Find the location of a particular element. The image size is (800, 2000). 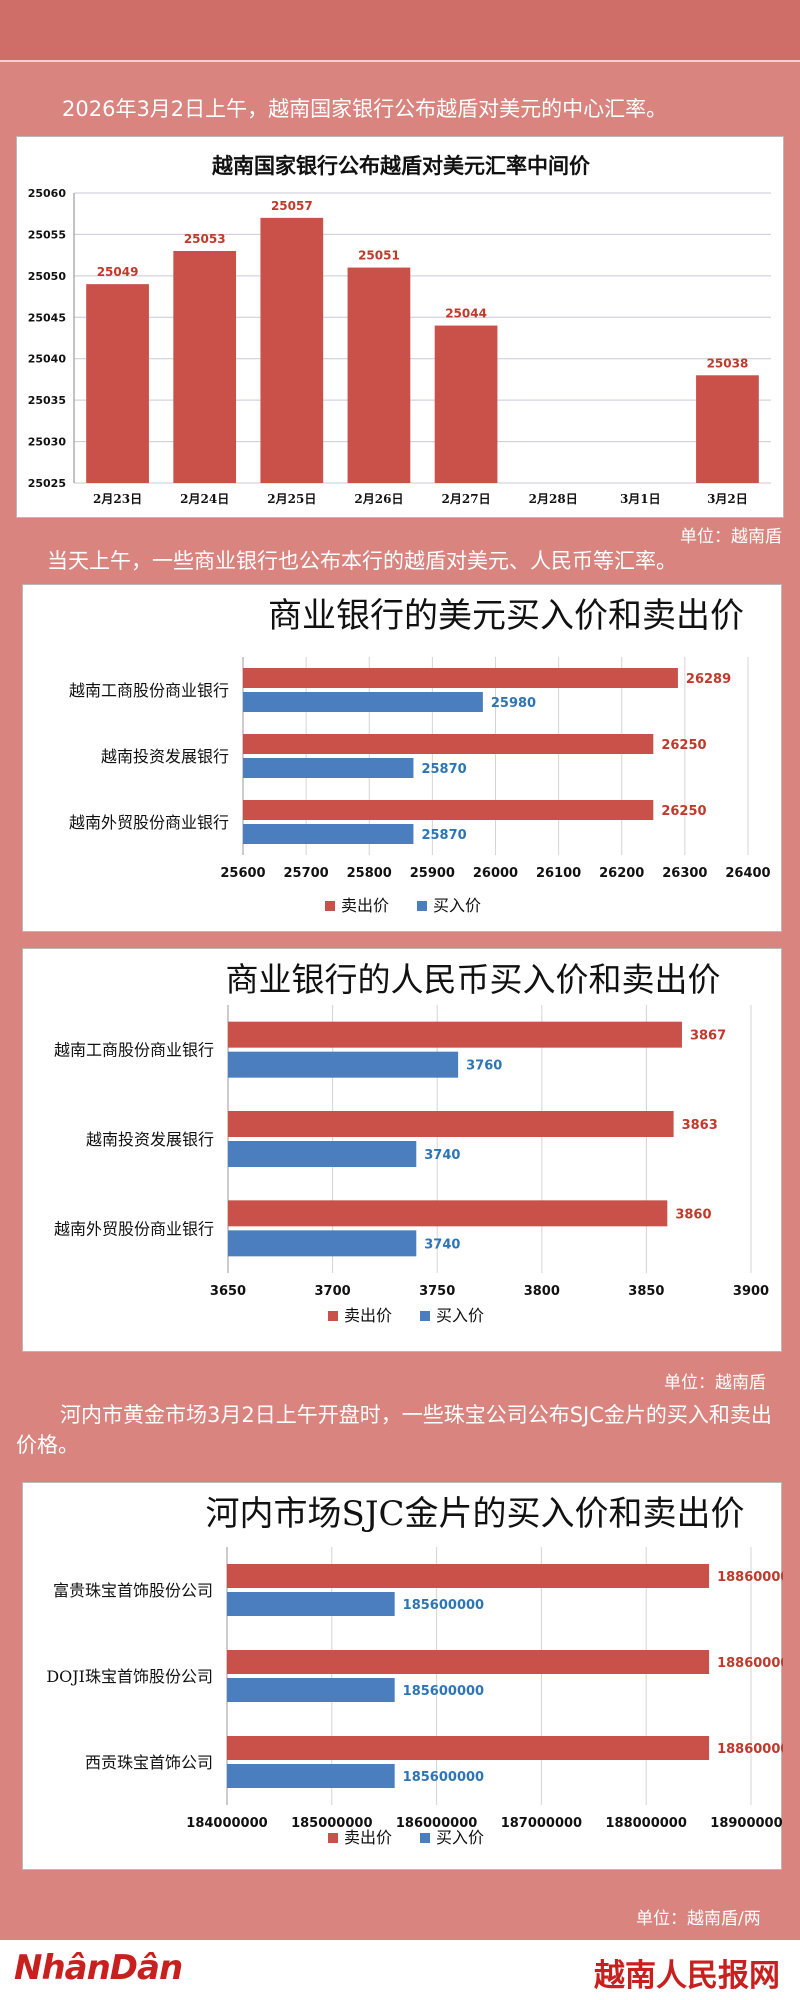

unit-label-1: 单位：越南盾 is located at coordinates (731, 537).